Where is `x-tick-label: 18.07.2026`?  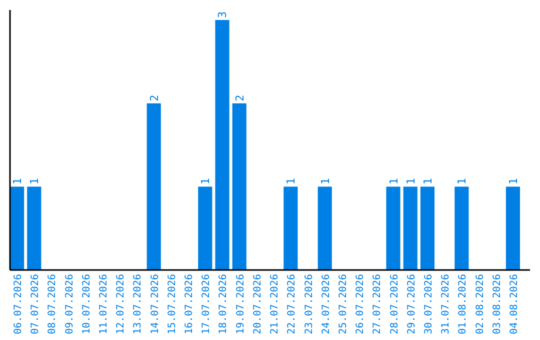 x-tick-label: 18.07.2026 is located at coordinates (224, 304).